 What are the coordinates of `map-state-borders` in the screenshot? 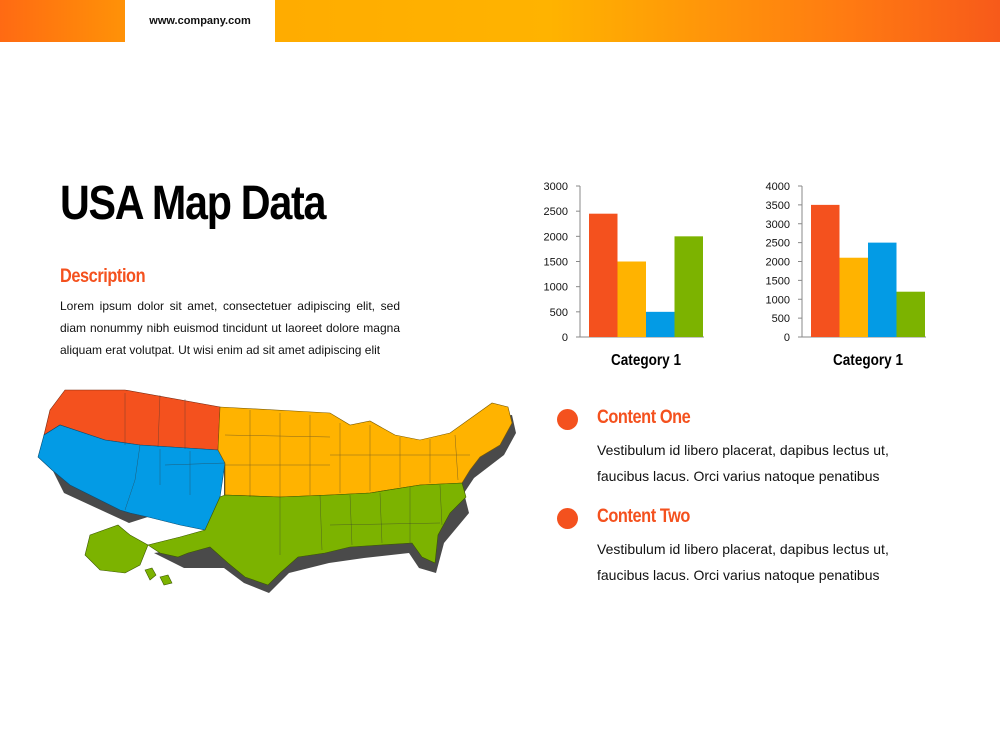 It's located at (297, 474).